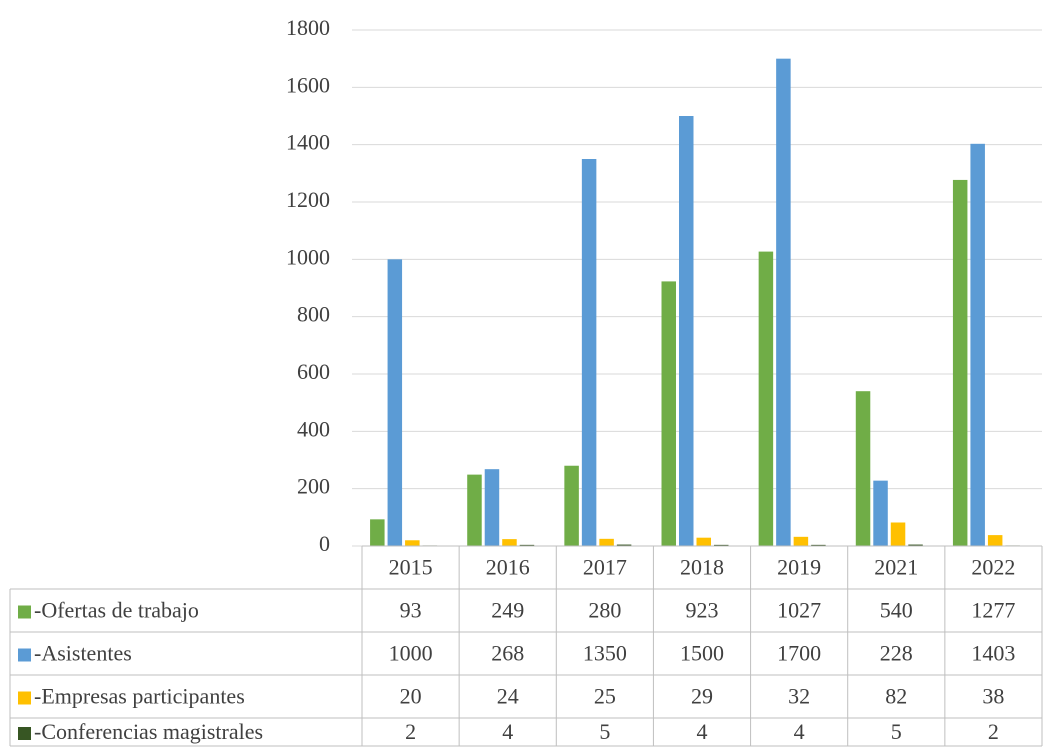 This screenshot has height=747, width=1050. What do you see at coordinates (702, 610) in the screenshot?
I see `table-value: 923` at bounding box center [702, 610].